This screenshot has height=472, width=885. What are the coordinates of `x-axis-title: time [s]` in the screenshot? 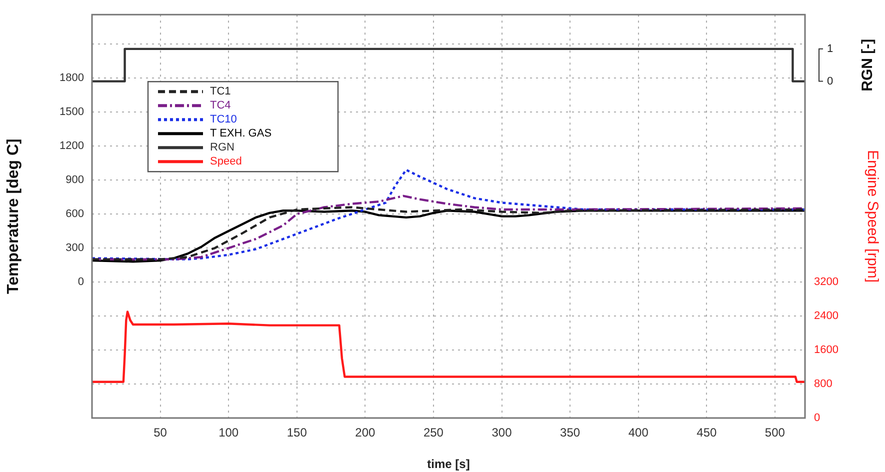 It's located at (448, 464).